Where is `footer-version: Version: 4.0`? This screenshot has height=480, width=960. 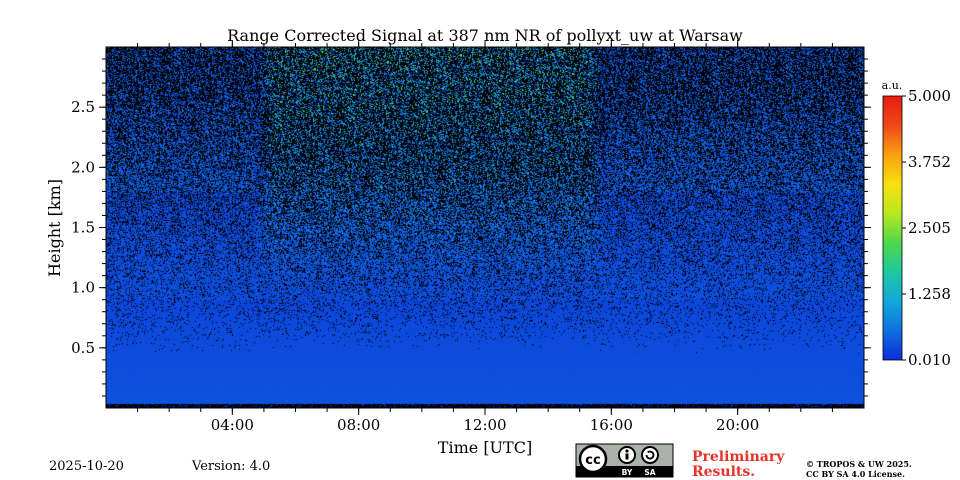
footer-version: Version: 4.0 is located at coordinates (230, 466).